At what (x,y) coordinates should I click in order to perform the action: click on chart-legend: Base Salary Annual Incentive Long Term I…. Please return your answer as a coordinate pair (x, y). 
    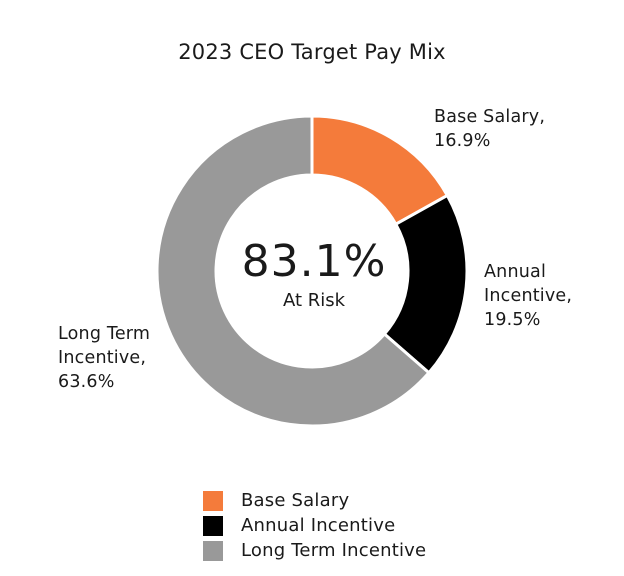
    Looking at the image, I should click on (314, 525).